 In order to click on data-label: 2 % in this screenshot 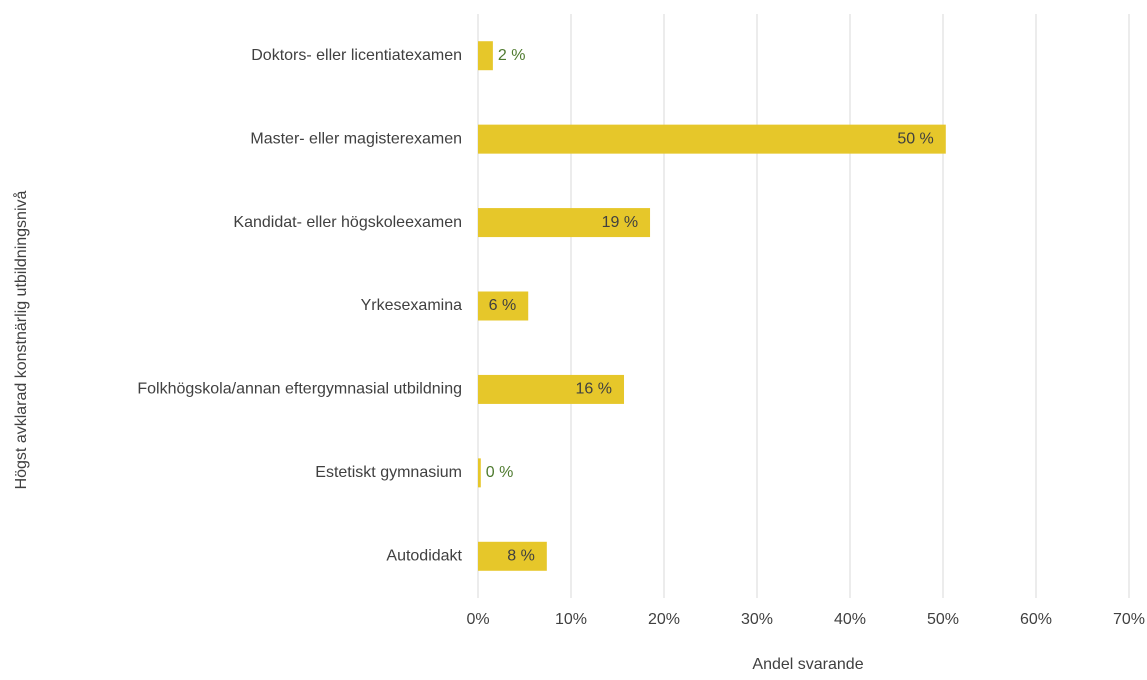, I will do `click(512, 55)`.